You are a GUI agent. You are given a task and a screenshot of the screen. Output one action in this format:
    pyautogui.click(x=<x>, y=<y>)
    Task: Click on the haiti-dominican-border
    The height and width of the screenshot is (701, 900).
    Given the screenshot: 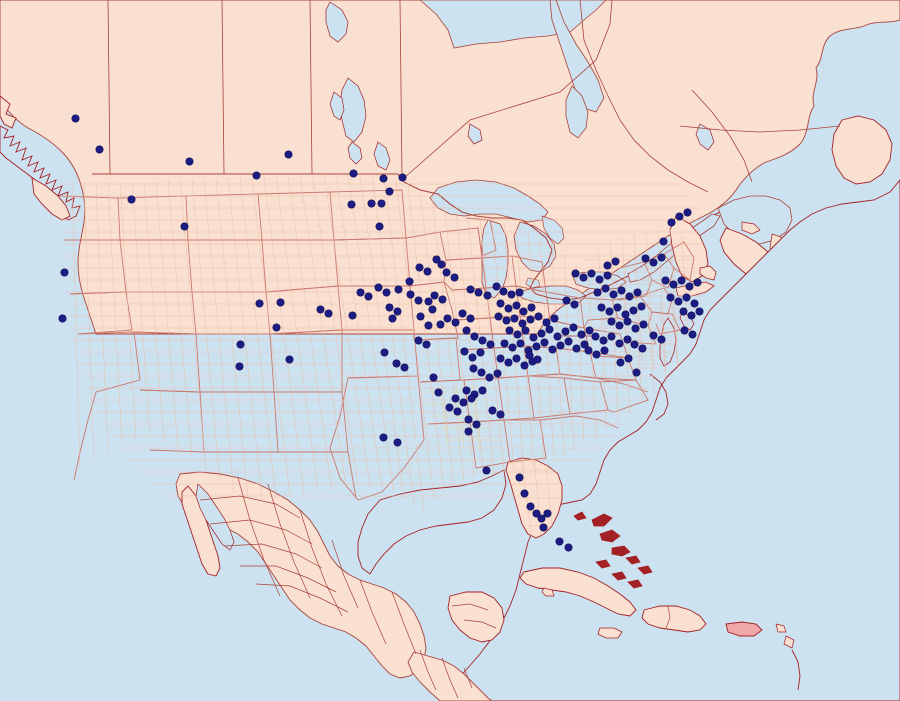 What is the action you would take?
    pyautogui.click(x=668, y=617)
    